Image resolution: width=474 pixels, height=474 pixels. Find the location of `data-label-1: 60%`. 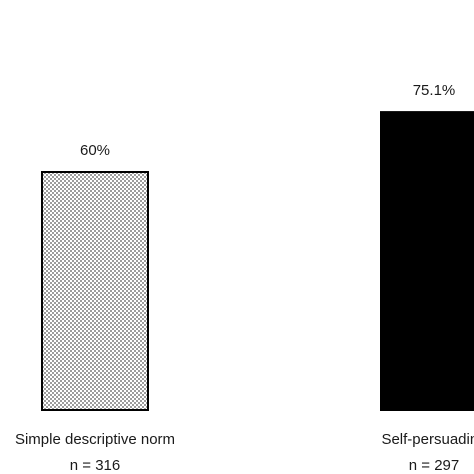

data-label-1: 60% is located at coordinates (95, 150).